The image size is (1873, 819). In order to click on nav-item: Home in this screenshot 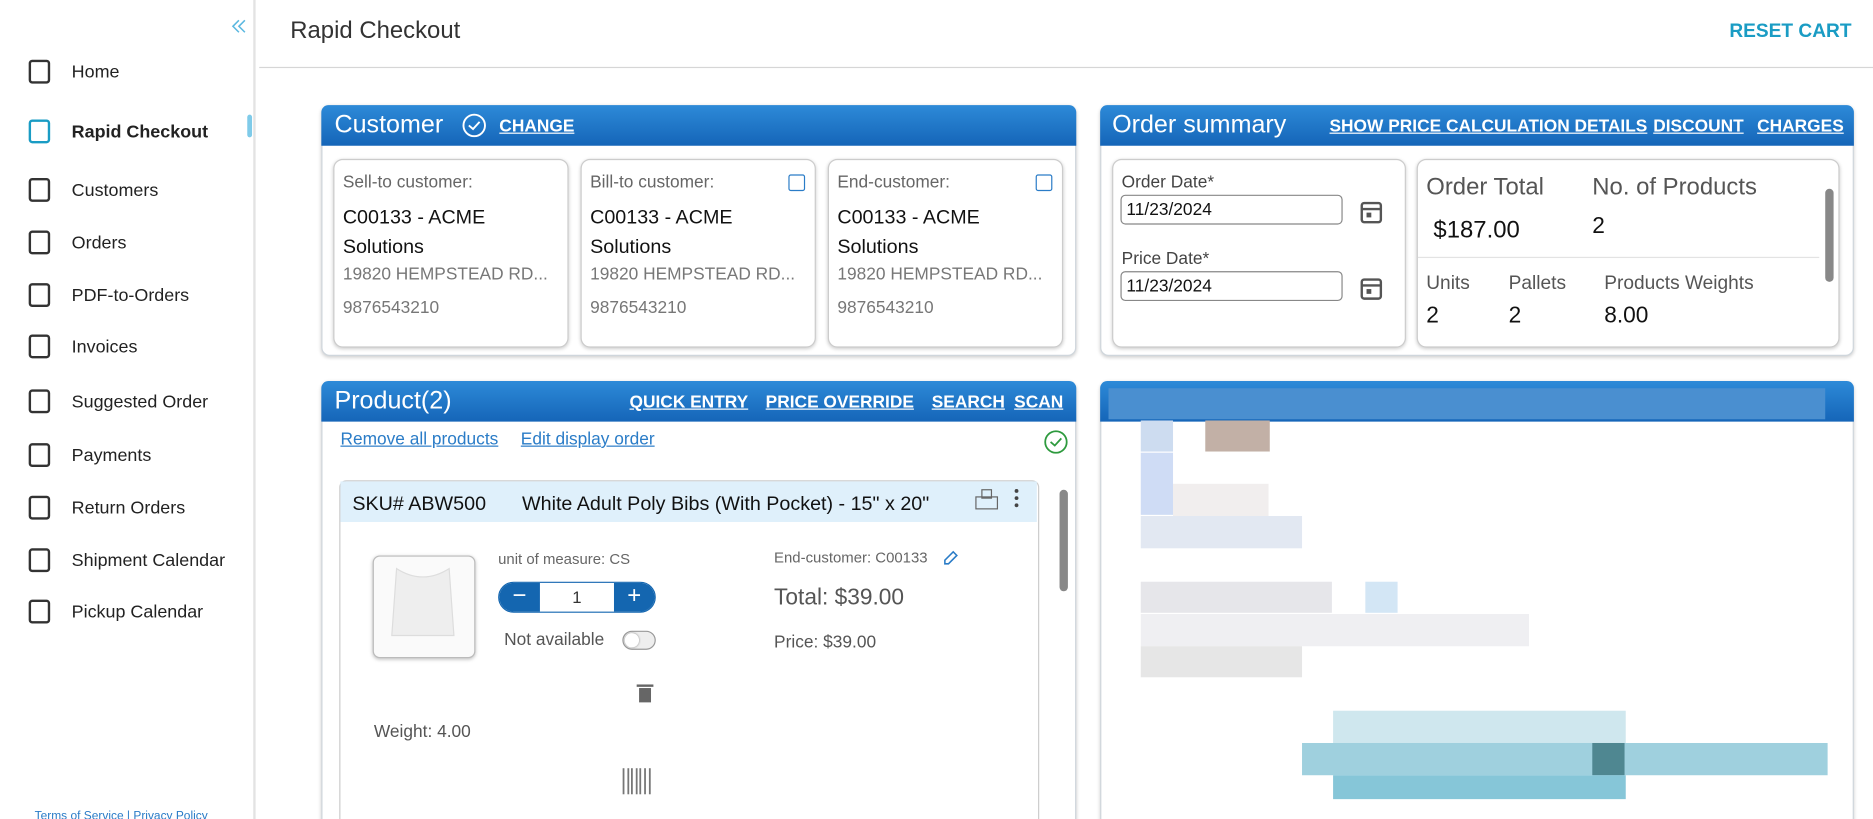, I will do `click(95, 72)`.